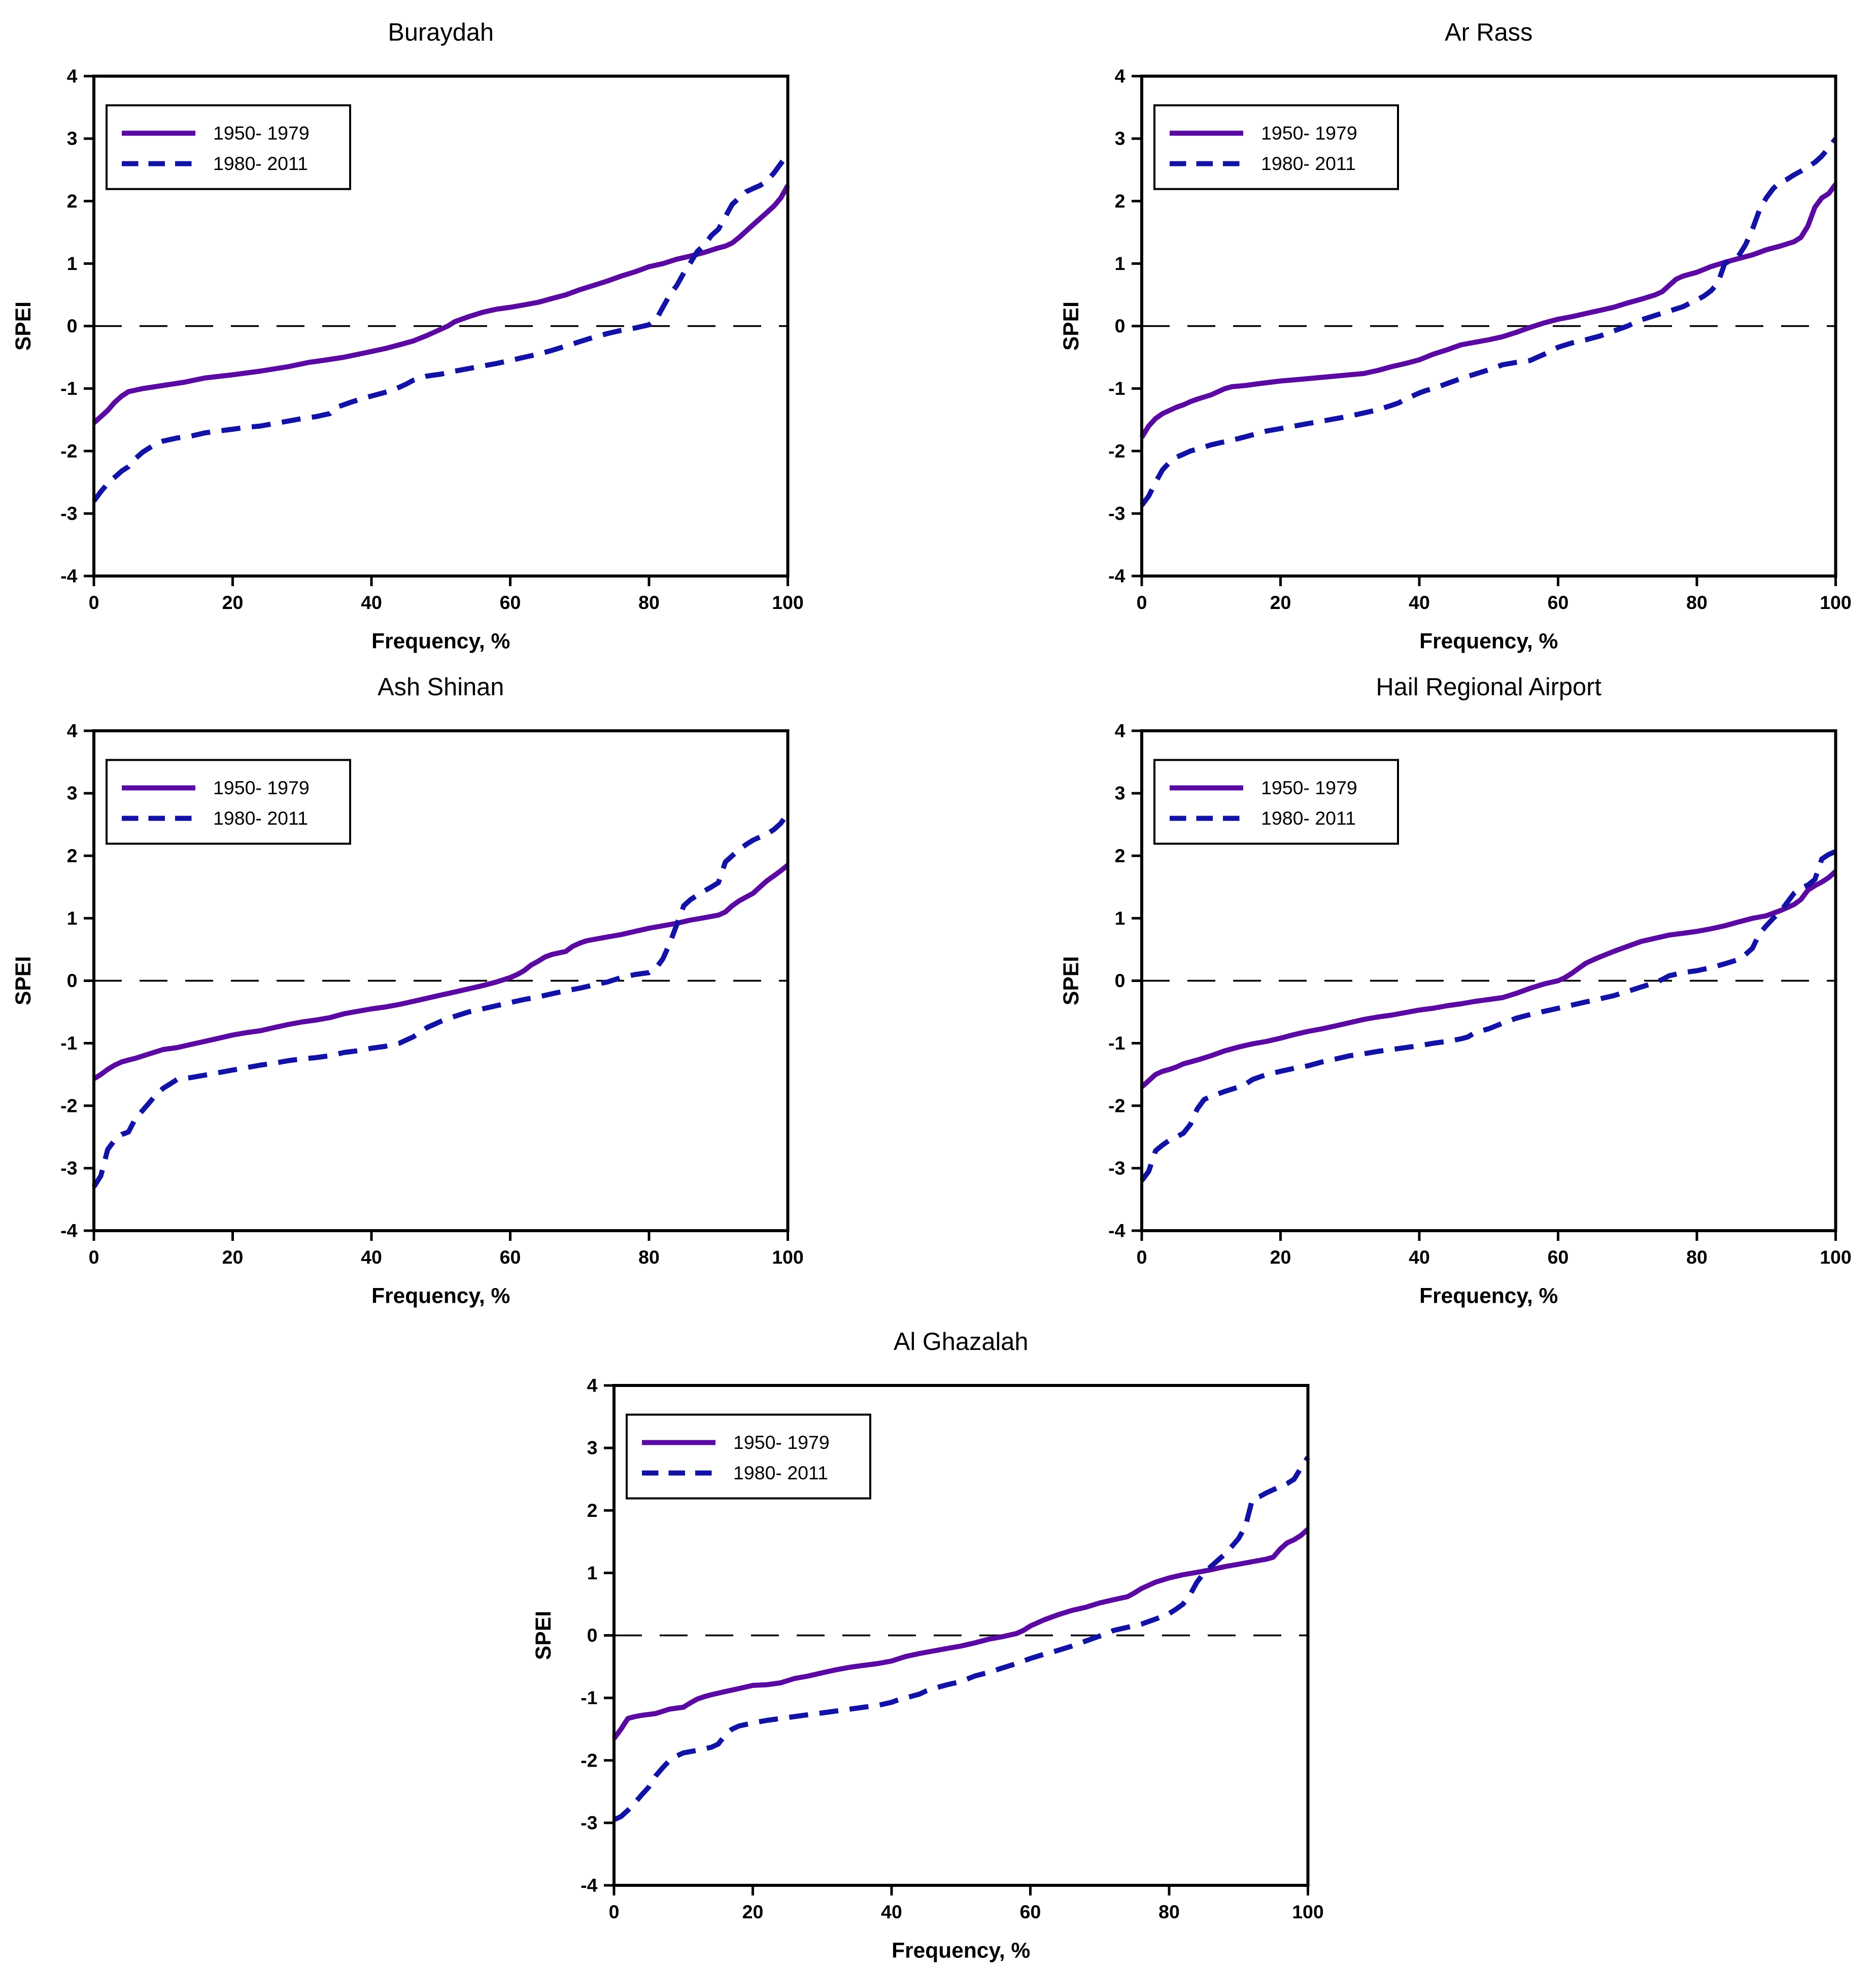  I want to click on chart-title: Ash Shinan, so click(441, 687).